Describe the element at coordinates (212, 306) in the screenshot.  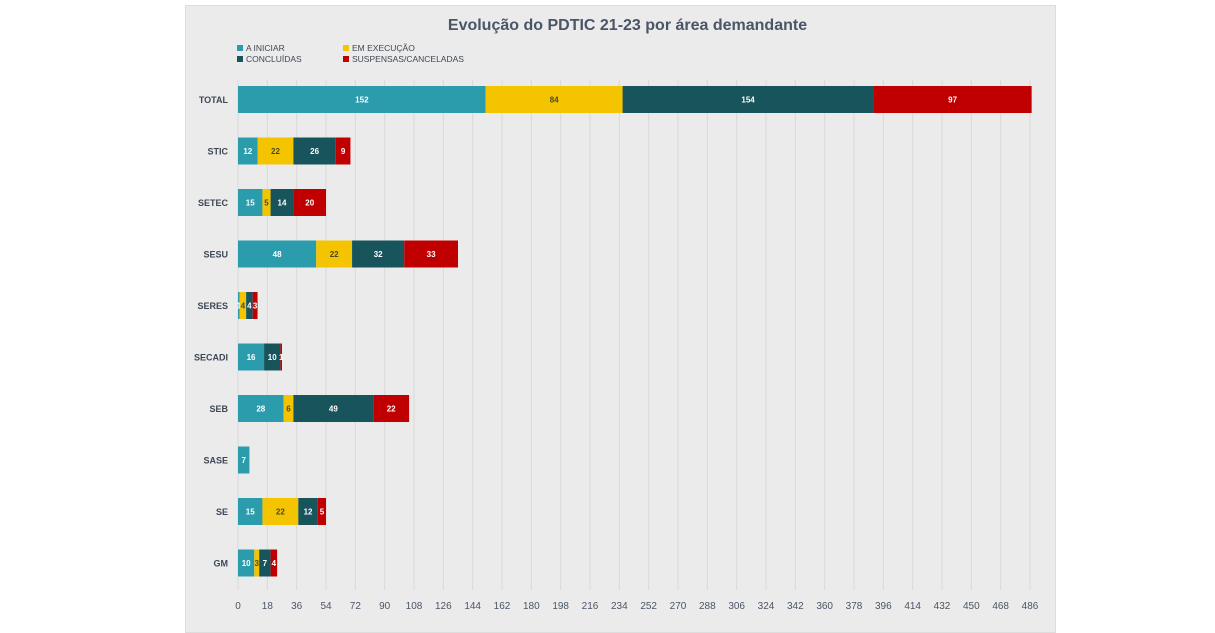
I see `category-label: SERES` at that location.